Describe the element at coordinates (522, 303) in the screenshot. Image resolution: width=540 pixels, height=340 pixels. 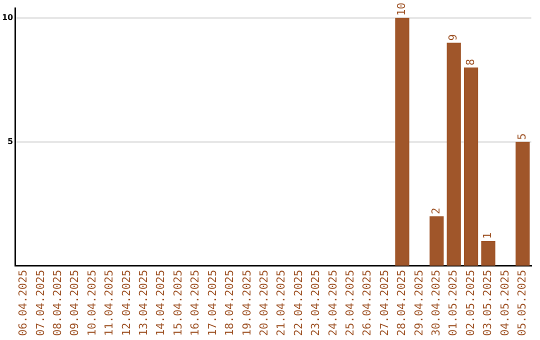
I see `x-tick-label: 05.05.2025` at that location.